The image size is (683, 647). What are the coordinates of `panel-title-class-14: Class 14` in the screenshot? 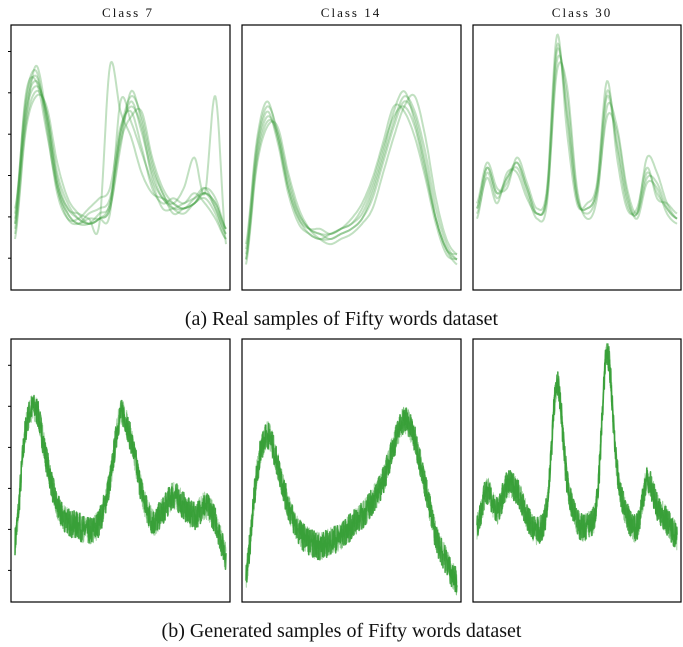 It's located at (351, 12).